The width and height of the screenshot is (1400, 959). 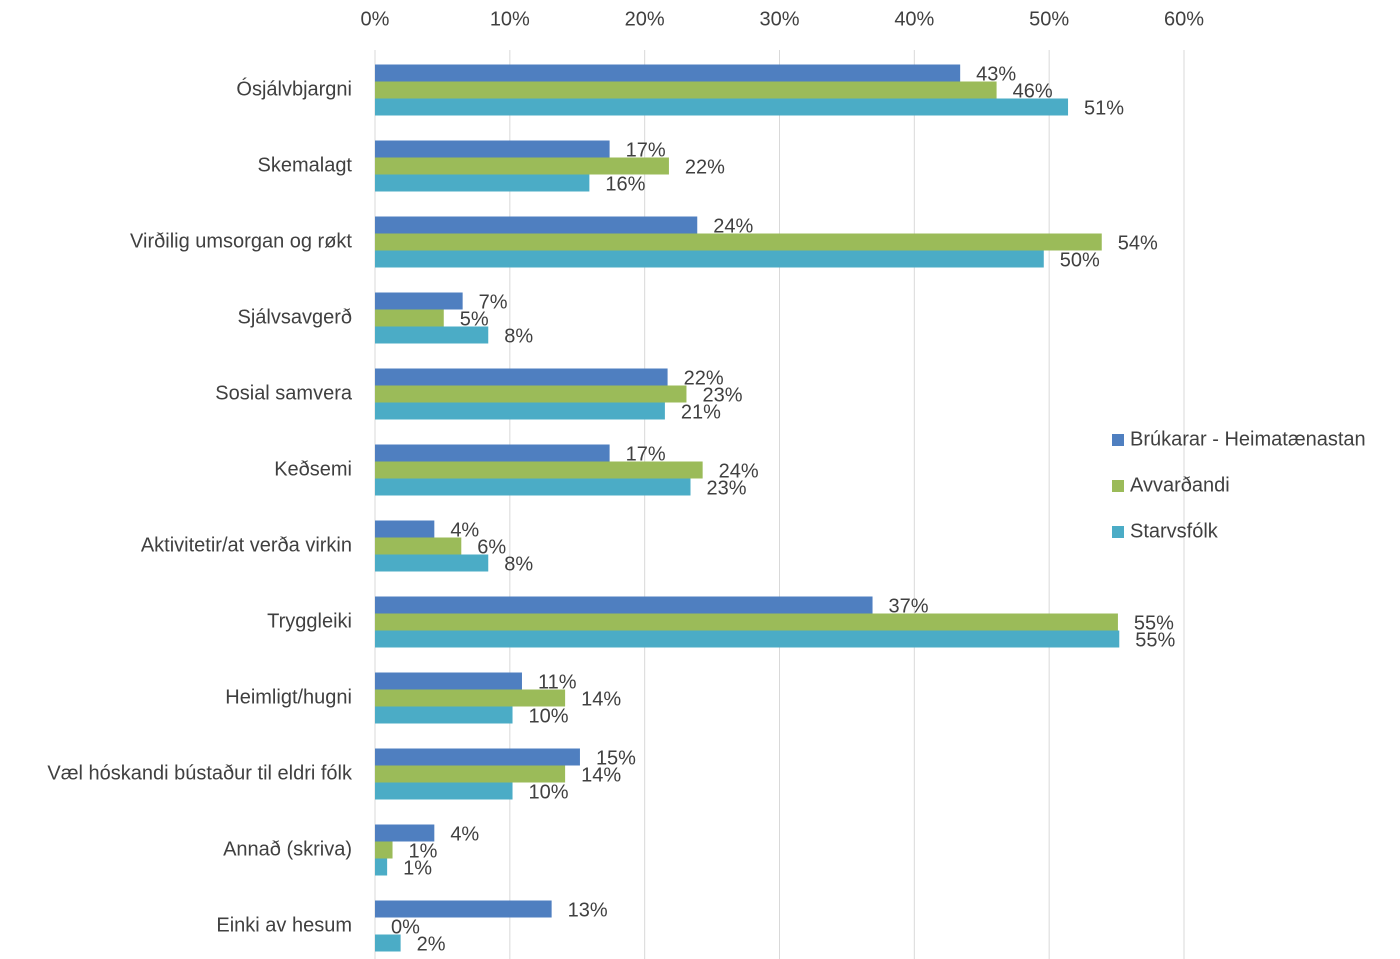 I want to click on data-label: 50%, so click(x=1080, y=260).